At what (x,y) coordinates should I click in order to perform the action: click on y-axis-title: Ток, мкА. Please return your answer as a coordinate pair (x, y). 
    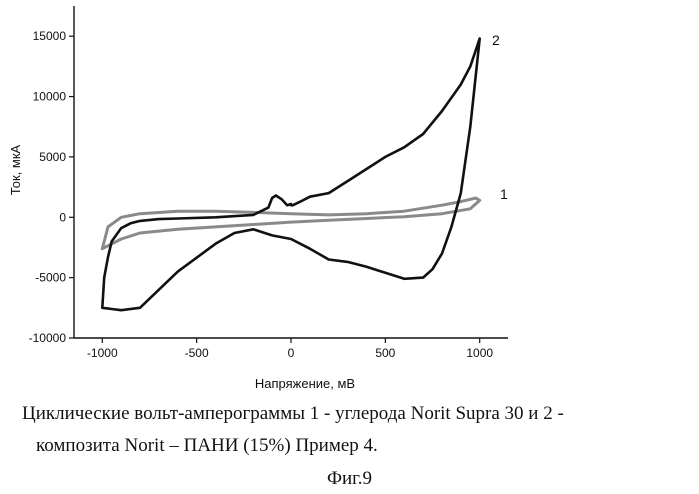
    Looking at the image, I should click on (15, 169).